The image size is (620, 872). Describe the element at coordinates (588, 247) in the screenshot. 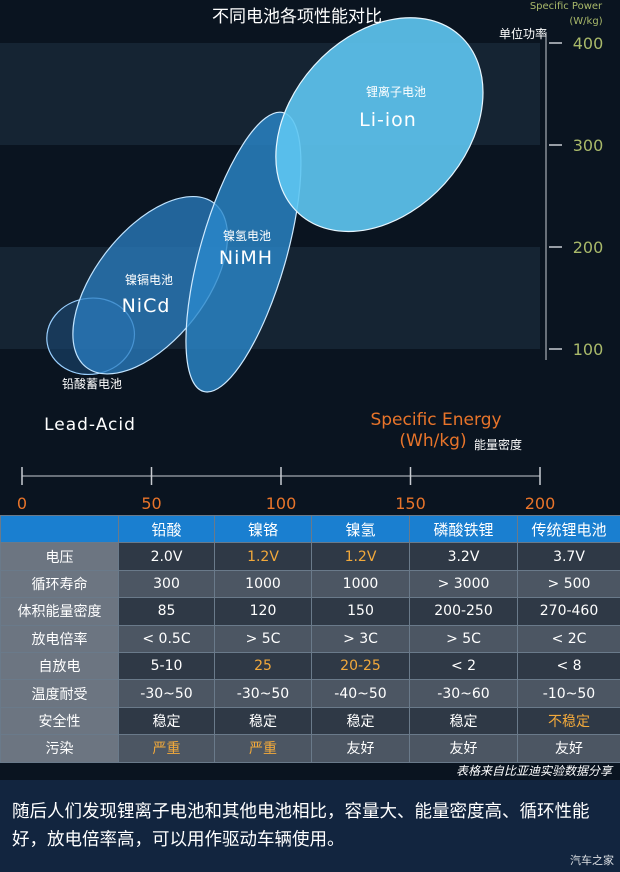

I see `y-tick-label-200: 200` at that location.